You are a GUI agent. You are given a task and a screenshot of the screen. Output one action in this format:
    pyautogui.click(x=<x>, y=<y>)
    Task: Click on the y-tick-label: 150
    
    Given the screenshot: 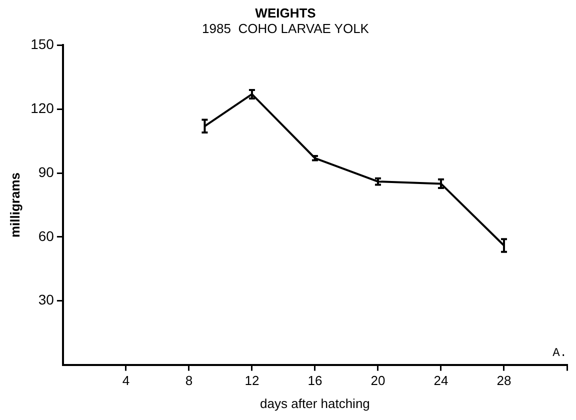 What is the action you would take?
    pyautogui.click(x=42, y=44)
    